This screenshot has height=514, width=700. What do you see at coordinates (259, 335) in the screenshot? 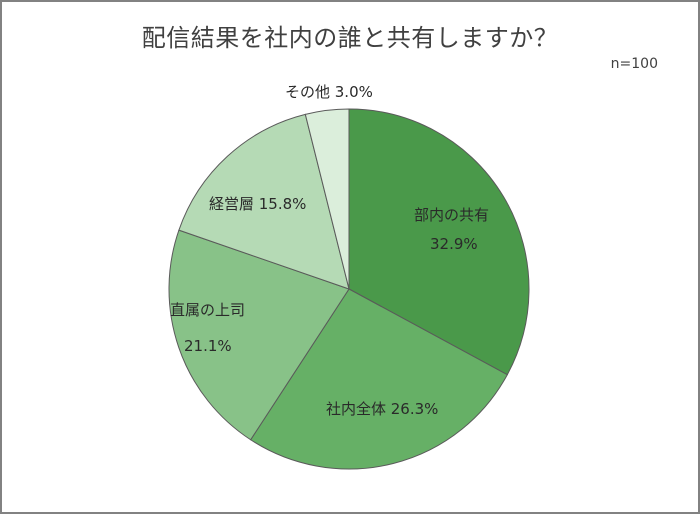
I see `pie-slice-jouji` at bounding box center [259, 335].